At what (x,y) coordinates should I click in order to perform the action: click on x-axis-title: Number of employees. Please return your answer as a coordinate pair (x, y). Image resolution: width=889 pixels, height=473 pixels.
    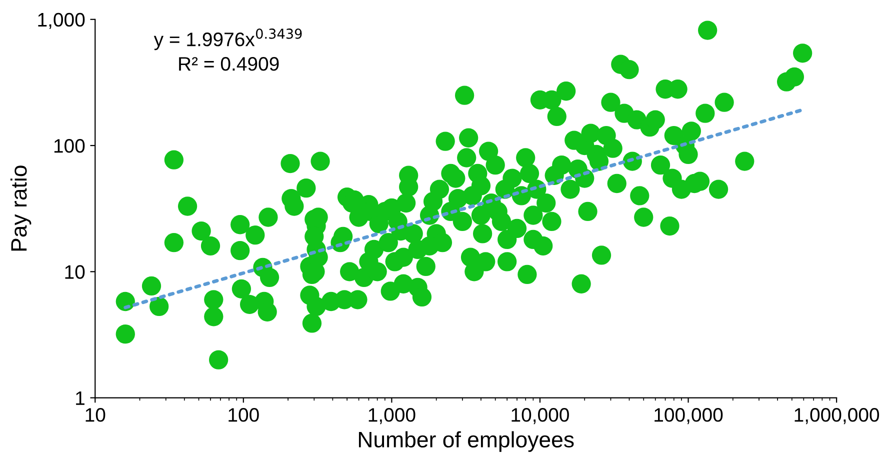
    Looking at the image, I should click on (466, 441).